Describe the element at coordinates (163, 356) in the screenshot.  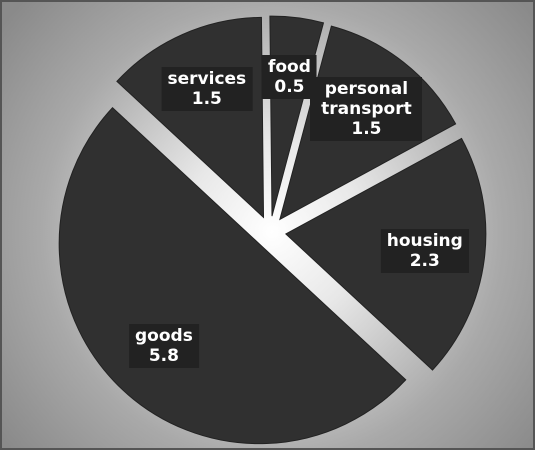
I see `slice-value: 5.8` at that location.